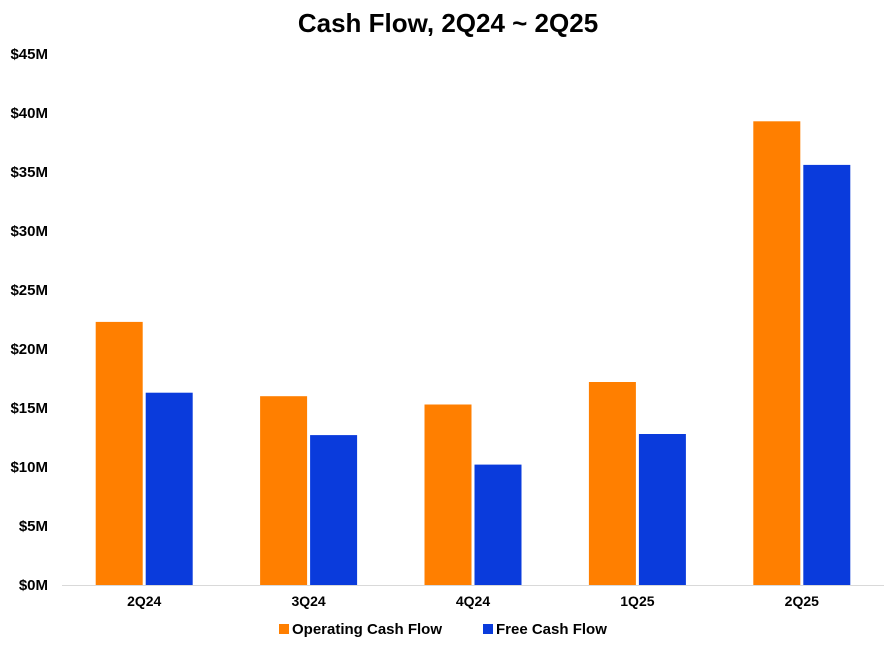  Describe the element at coordinates (448, 23) in the screenshot. I see `chart-title: Cash Flow, 2Q24 ~ 2Q25` at that location.